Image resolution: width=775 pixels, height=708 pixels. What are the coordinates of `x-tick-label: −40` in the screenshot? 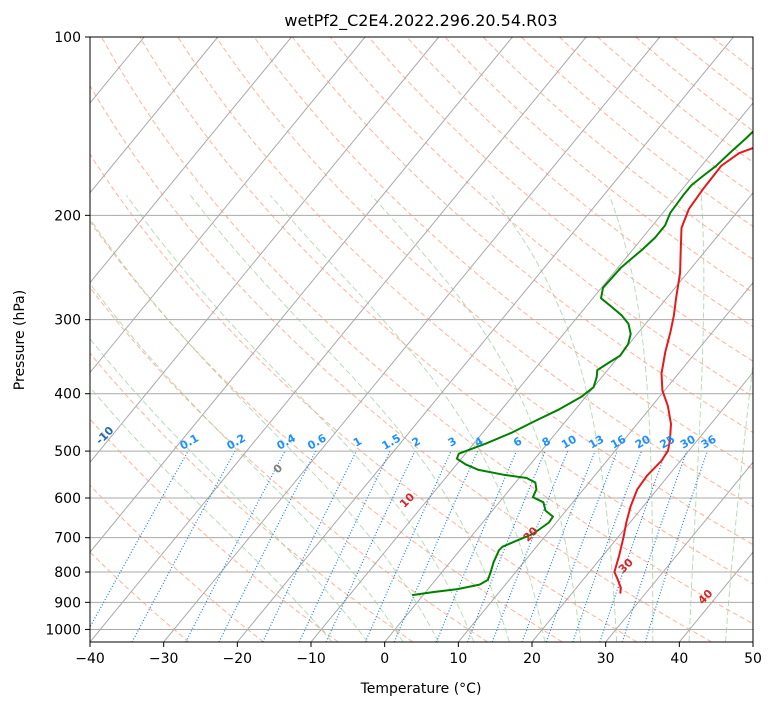 It's located at (90, 659).